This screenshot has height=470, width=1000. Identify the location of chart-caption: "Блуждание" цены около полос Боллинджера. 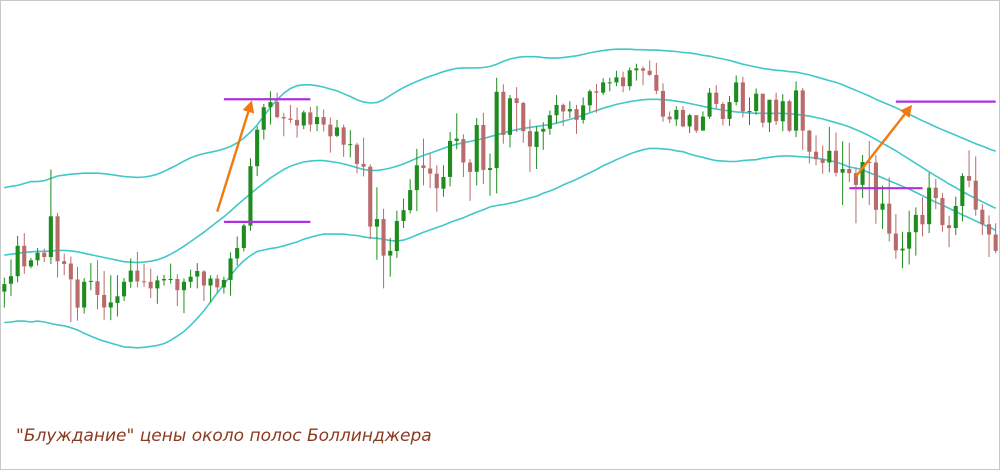
(224, 436).